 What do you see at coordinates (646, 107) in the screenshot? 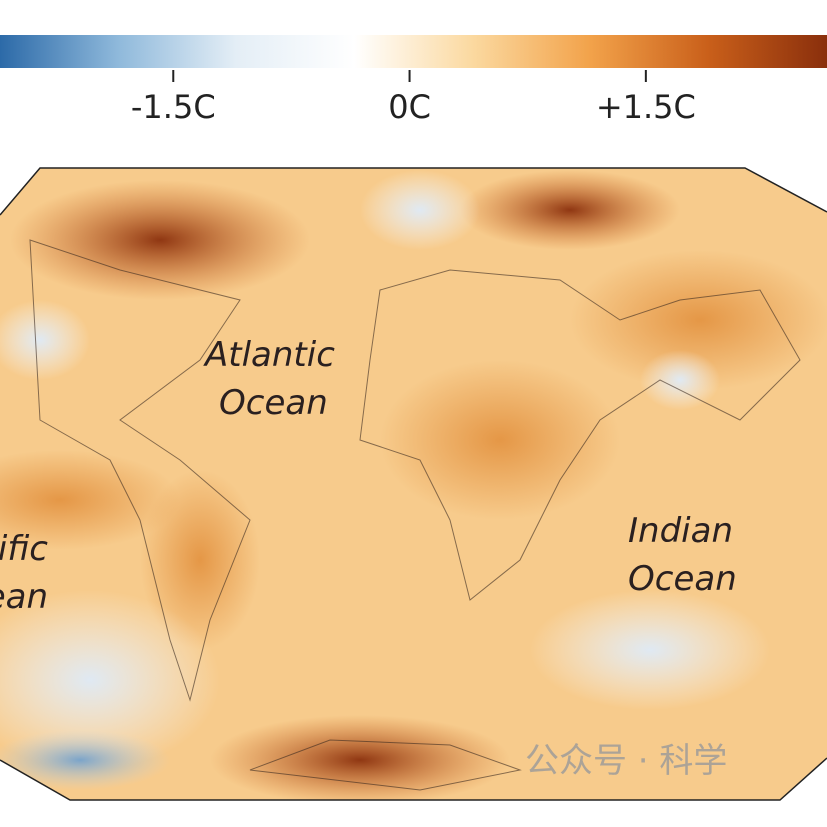
I see `tick-label: +1.5C` at bounding box center [646, 107].